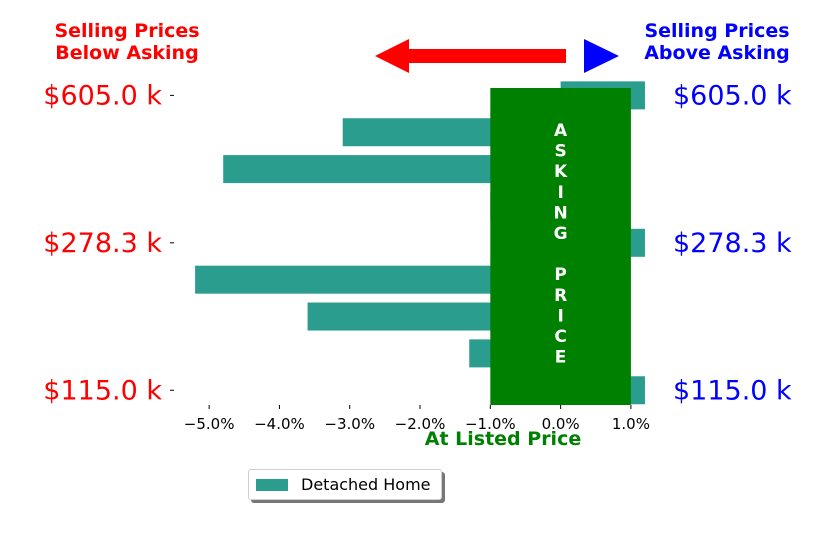  I want to click on header-below-asking: Selling Prices Below Asking, so click(127, 42).